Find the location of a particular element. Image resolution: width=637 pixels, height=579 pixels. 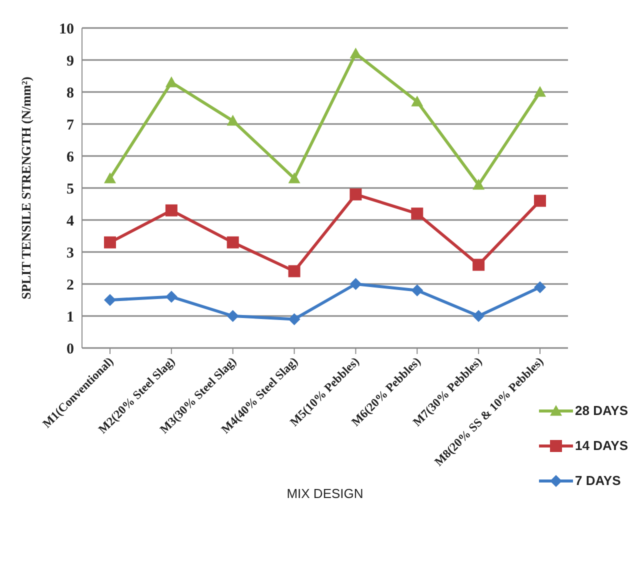

y-axis-title: SPLIT TENSILE STRENGTH (N/mm²) is located at coordinates (26, 188).